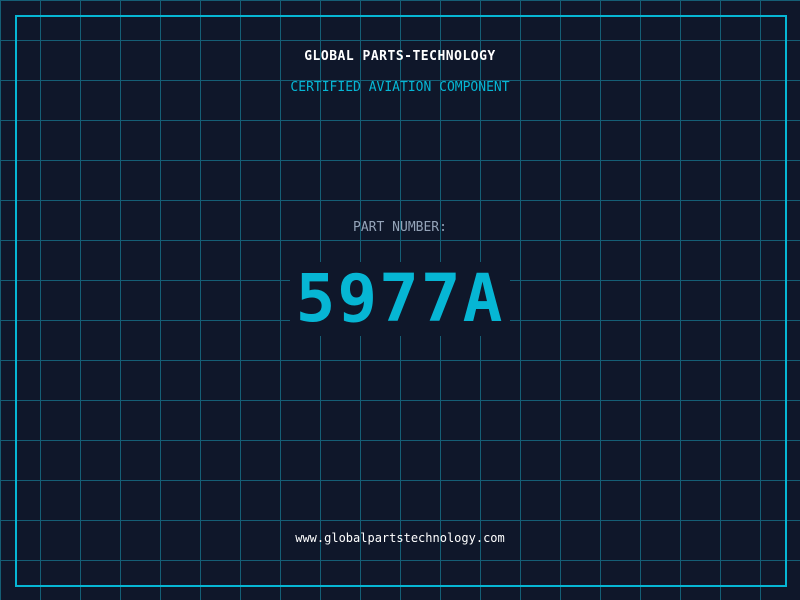 This screenshot has height=600, width=800. I want to click on subtitle: CERTIFIED AVIATION COMPONENT, so click(400, 87).